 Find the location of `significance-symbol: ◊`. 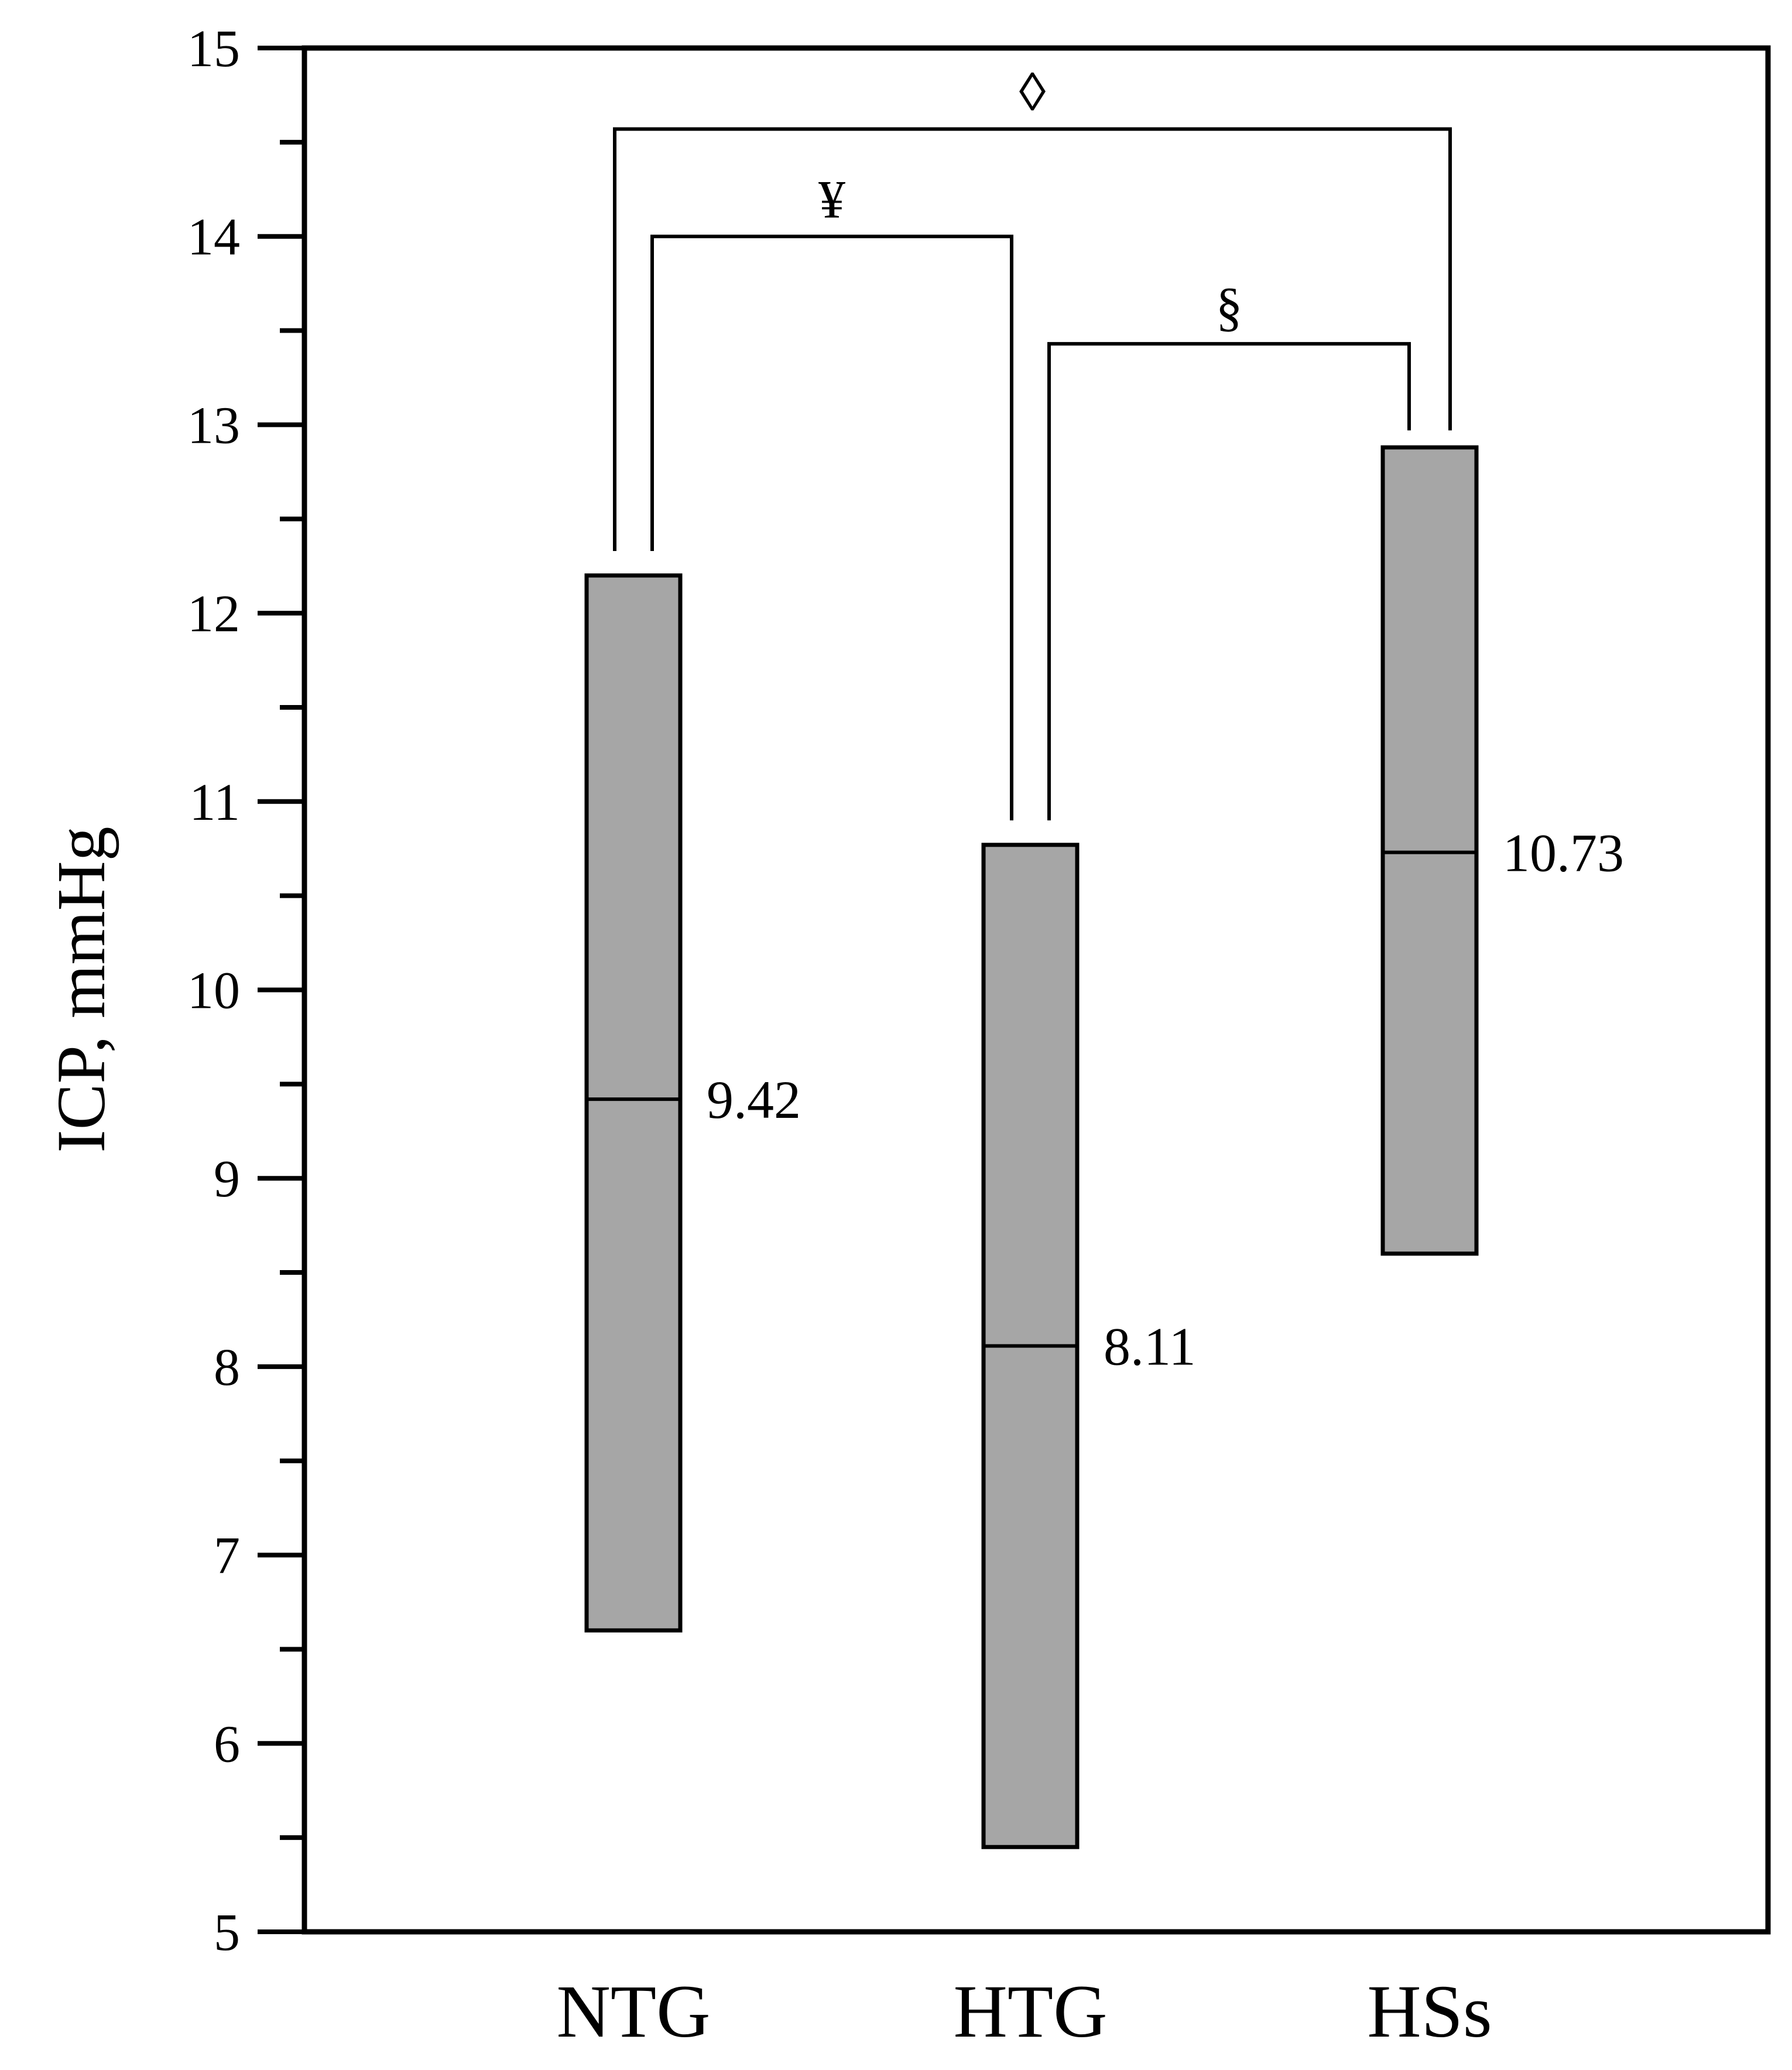

significance-symbol: ◊ is located at coordinates (1032, 92).